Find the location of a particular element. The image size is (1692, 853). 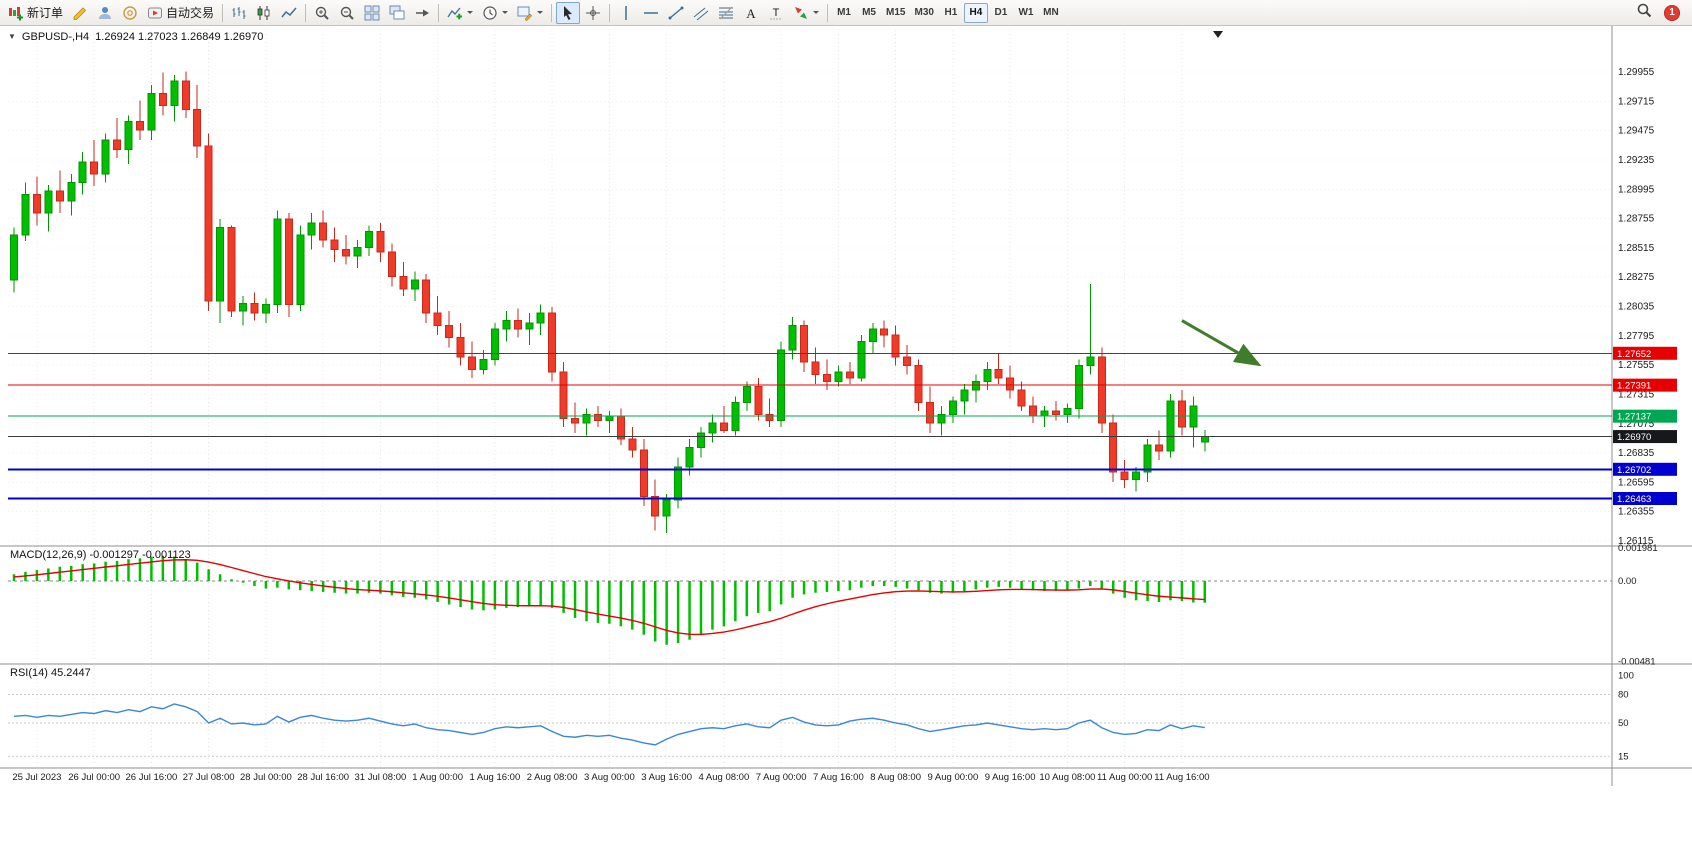

macd-panel: 0.001981 0.00 -0.00481 is located at coordinates (833, 605).